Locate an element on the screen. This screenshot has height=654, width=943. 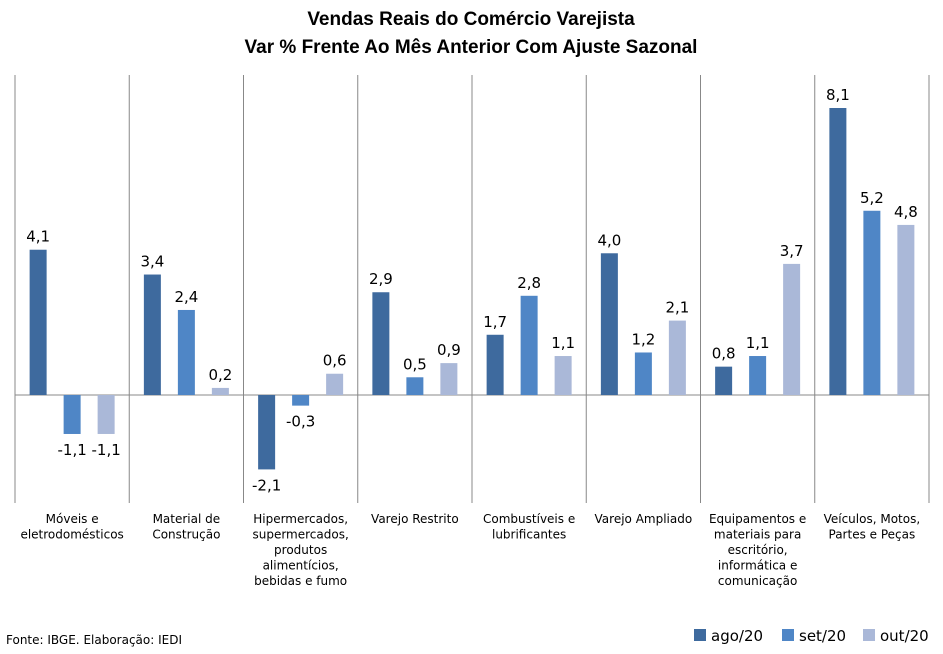
category-label: Móveis e is located at coordinates (72, 519).